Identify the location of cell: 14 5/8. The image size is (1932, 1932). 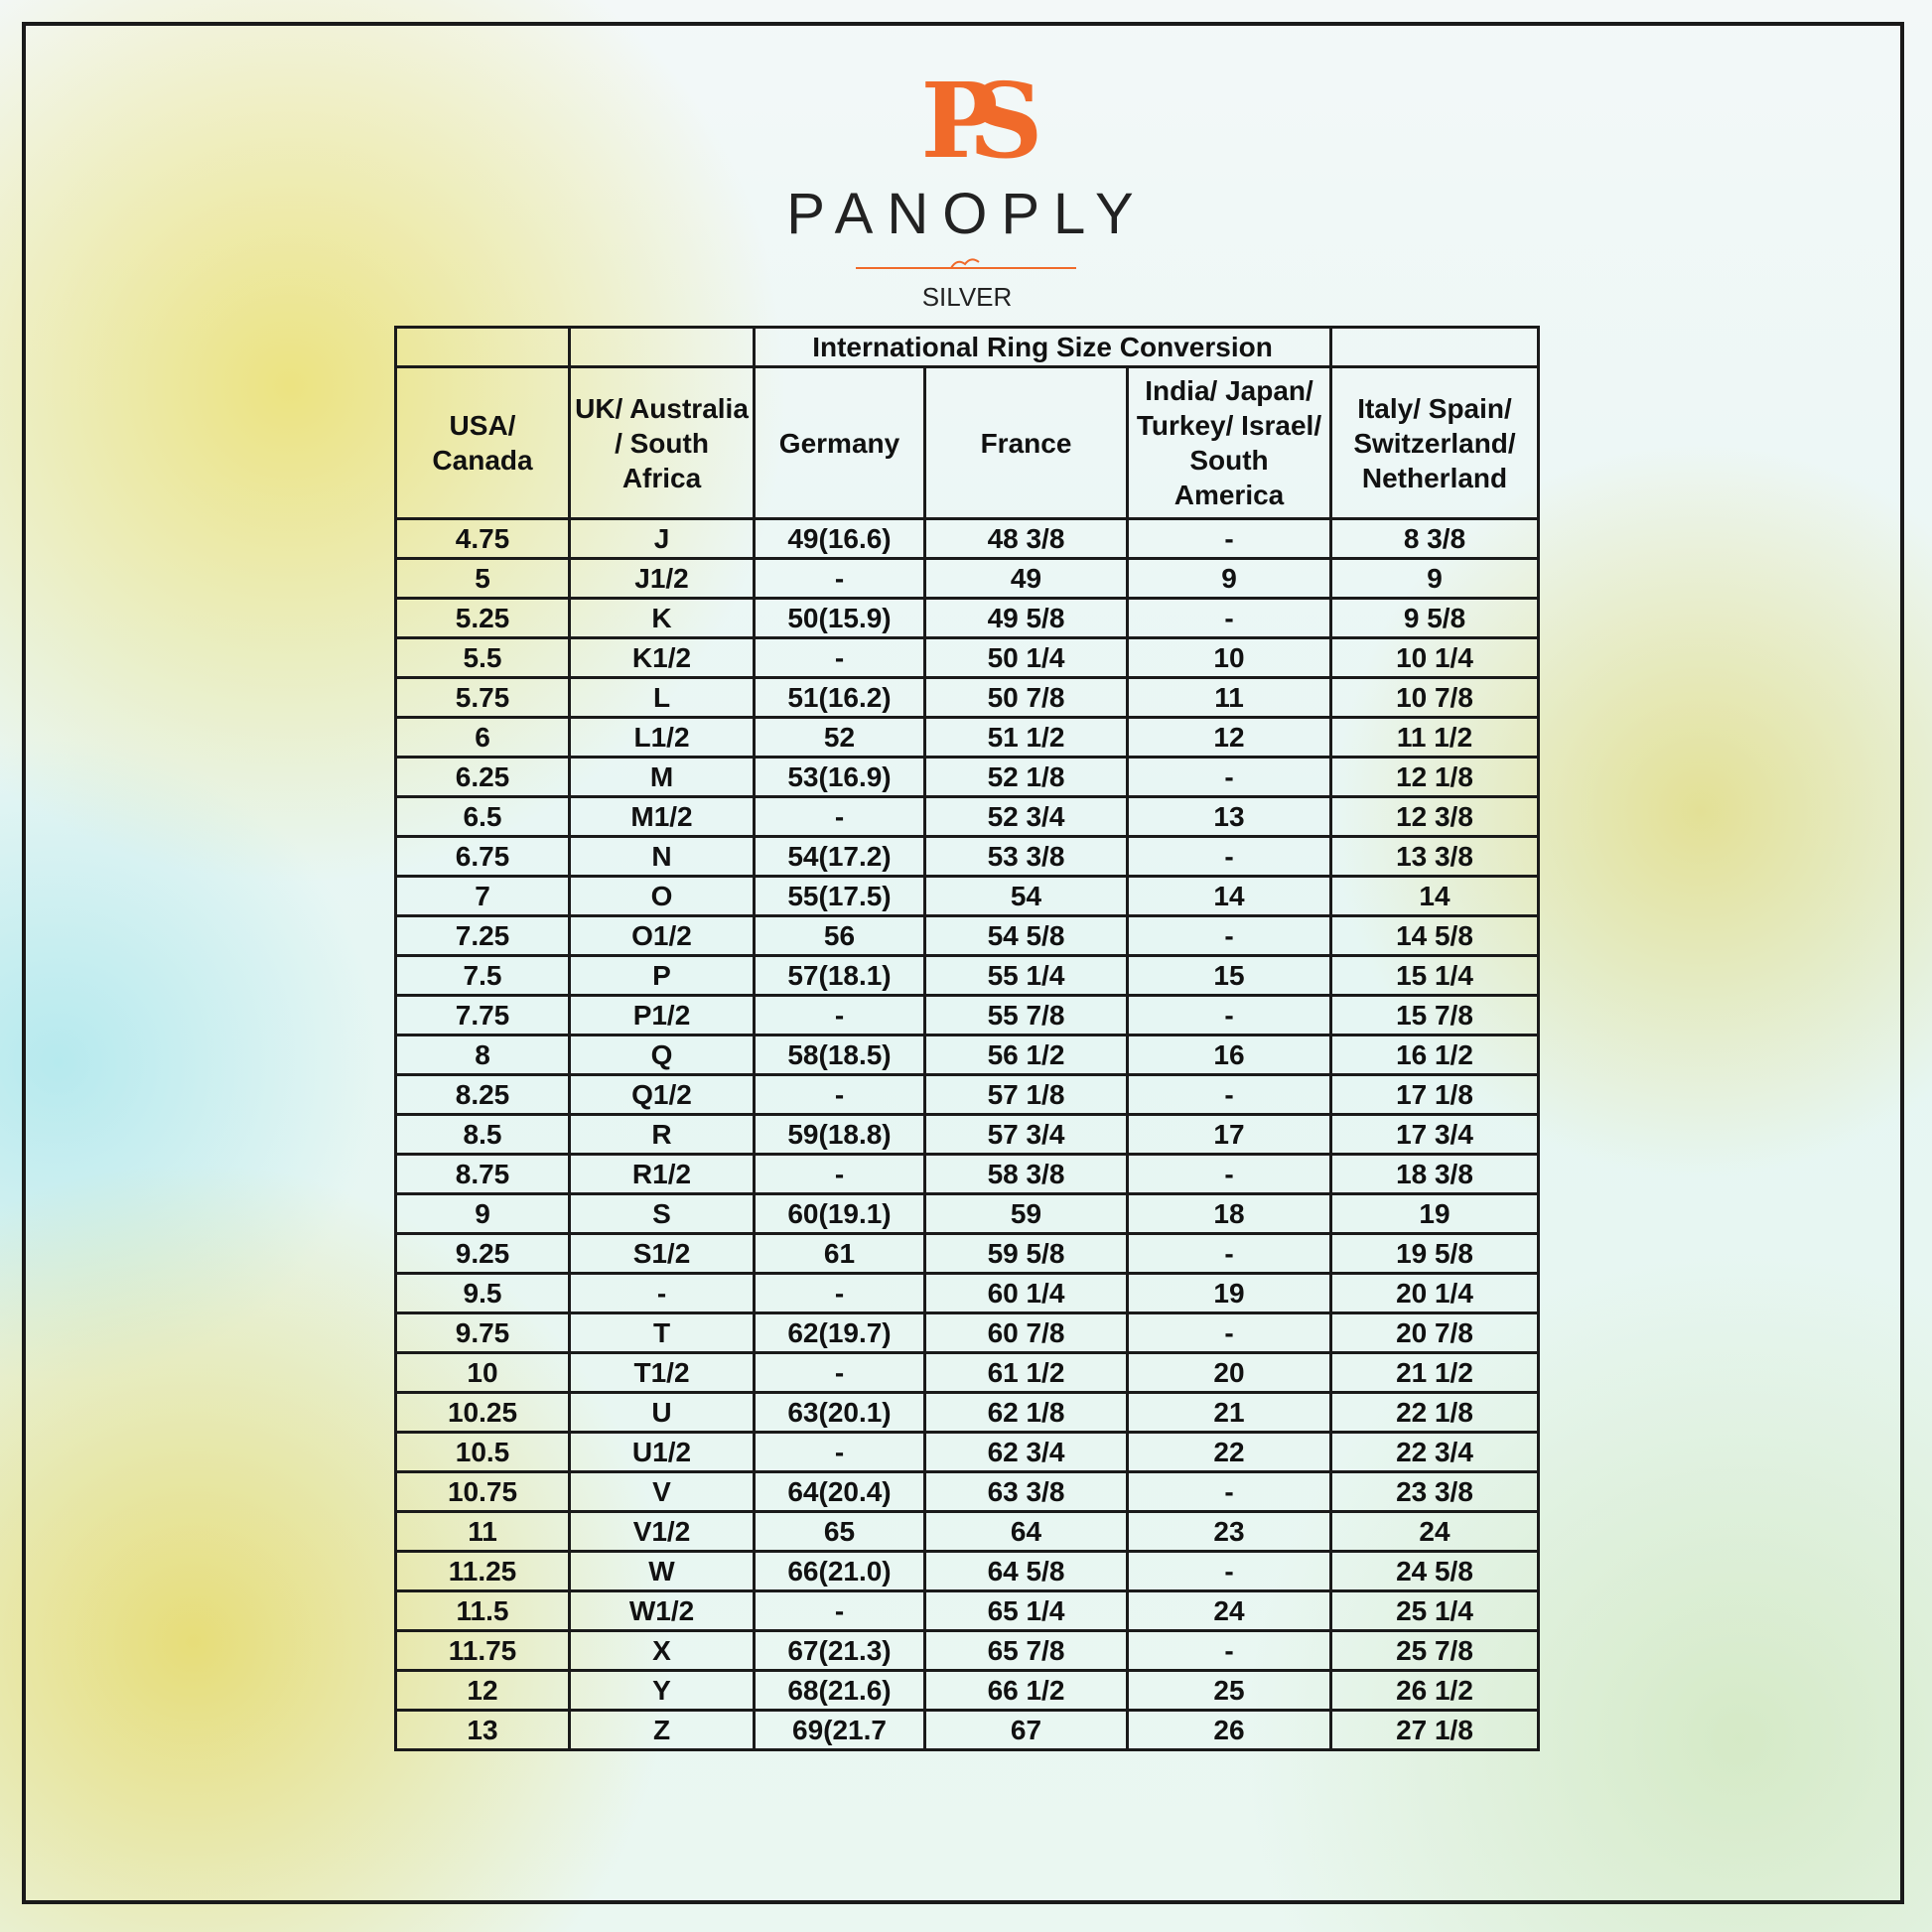
(1435, 935).